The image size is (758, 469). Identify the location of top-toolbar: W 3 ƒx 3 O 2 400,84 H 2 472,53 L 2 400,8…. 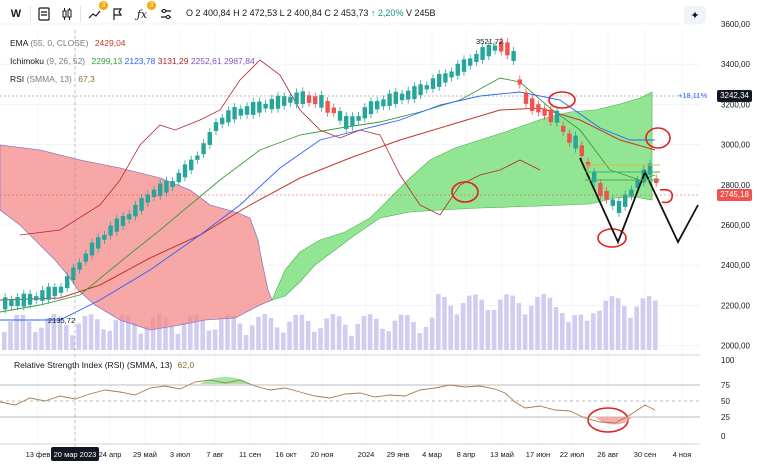
(379, 14).